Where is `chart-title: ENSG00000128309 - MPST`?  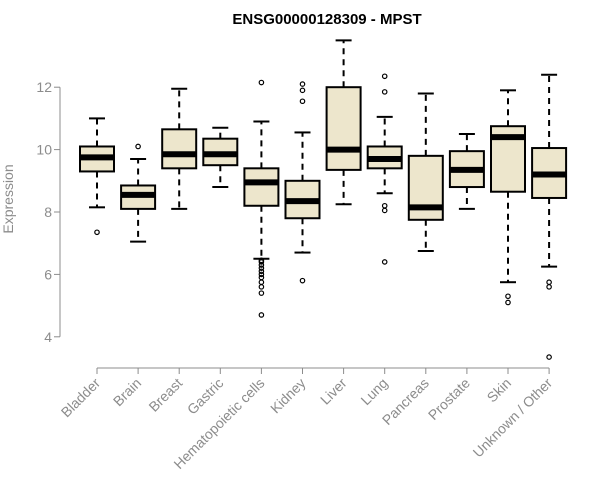
chart-title: ENSG00000128309 - MPST is located at coordinates (326, 19).